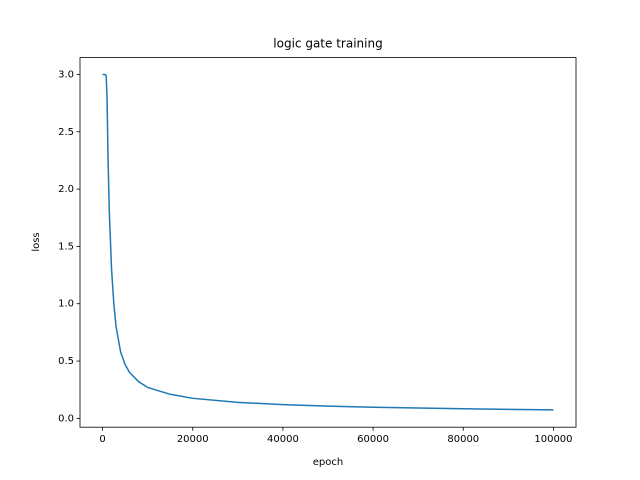  I want to click on x-axis-label: epoch, so click(328, 462).